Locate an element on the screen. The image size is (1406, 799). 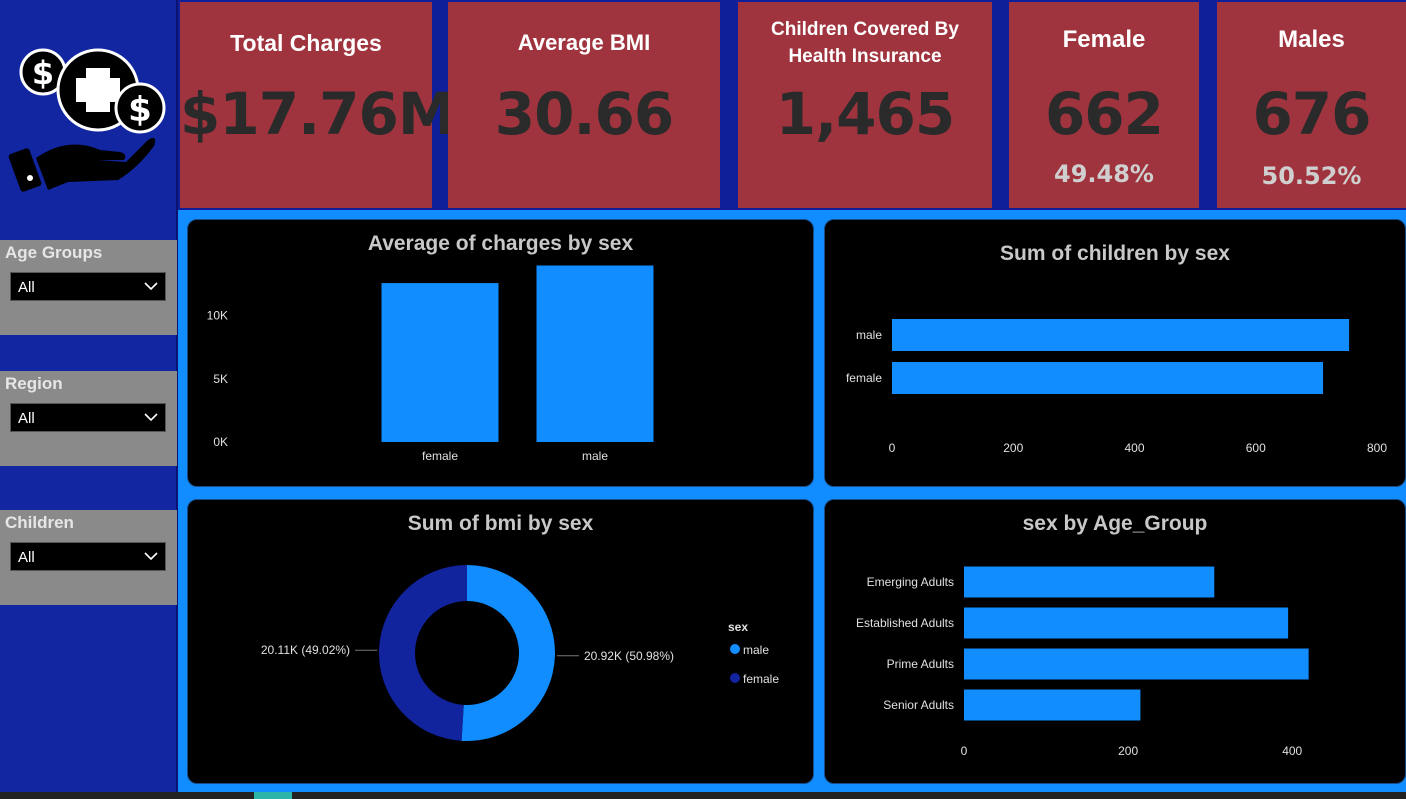
slicer-title: Age Groups is located at coordinates (54, 252).